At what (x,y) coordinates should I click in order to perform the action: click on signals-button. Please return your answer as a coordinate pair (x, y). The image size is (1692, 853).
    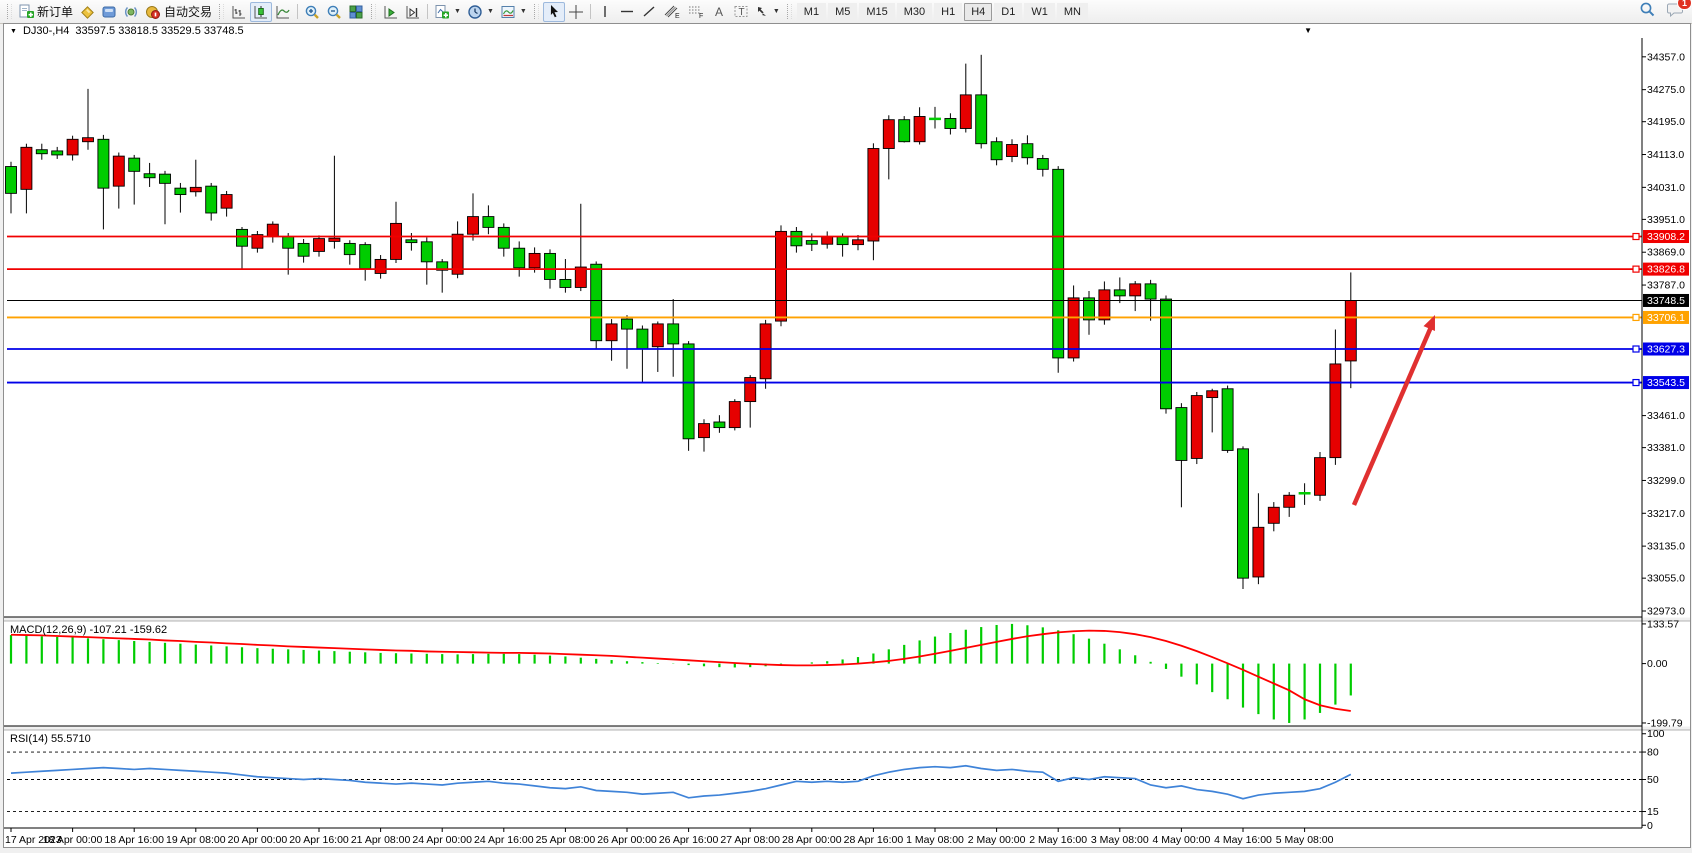
    Looking at the image, I should click on (131, 12).